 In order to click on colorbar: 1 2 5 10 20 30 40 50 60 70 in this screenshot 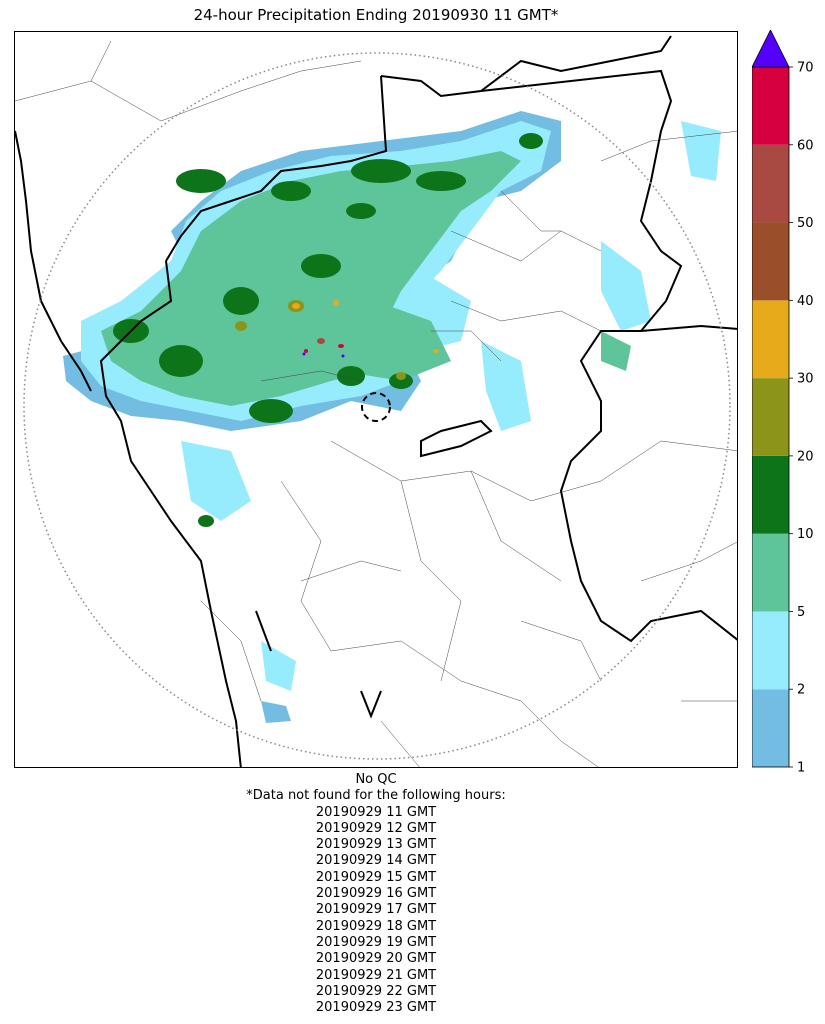, I will do `click(783, 403)`.